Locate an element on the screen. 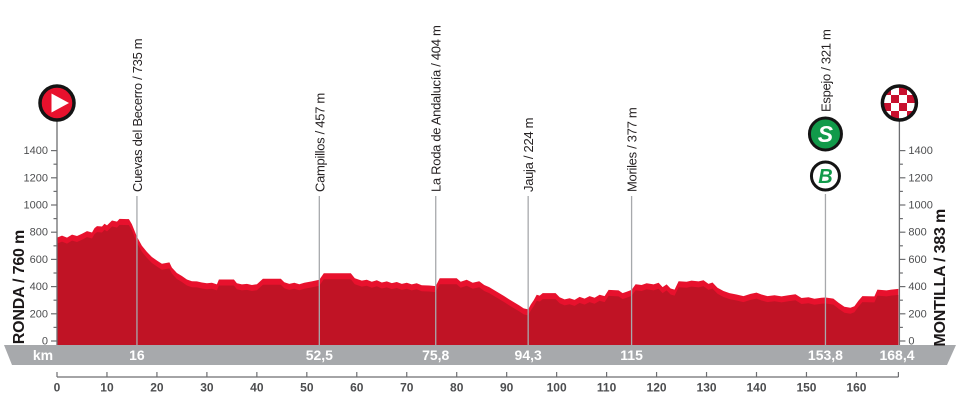  ruler-label: 140 is located at coordinates (756, 388).